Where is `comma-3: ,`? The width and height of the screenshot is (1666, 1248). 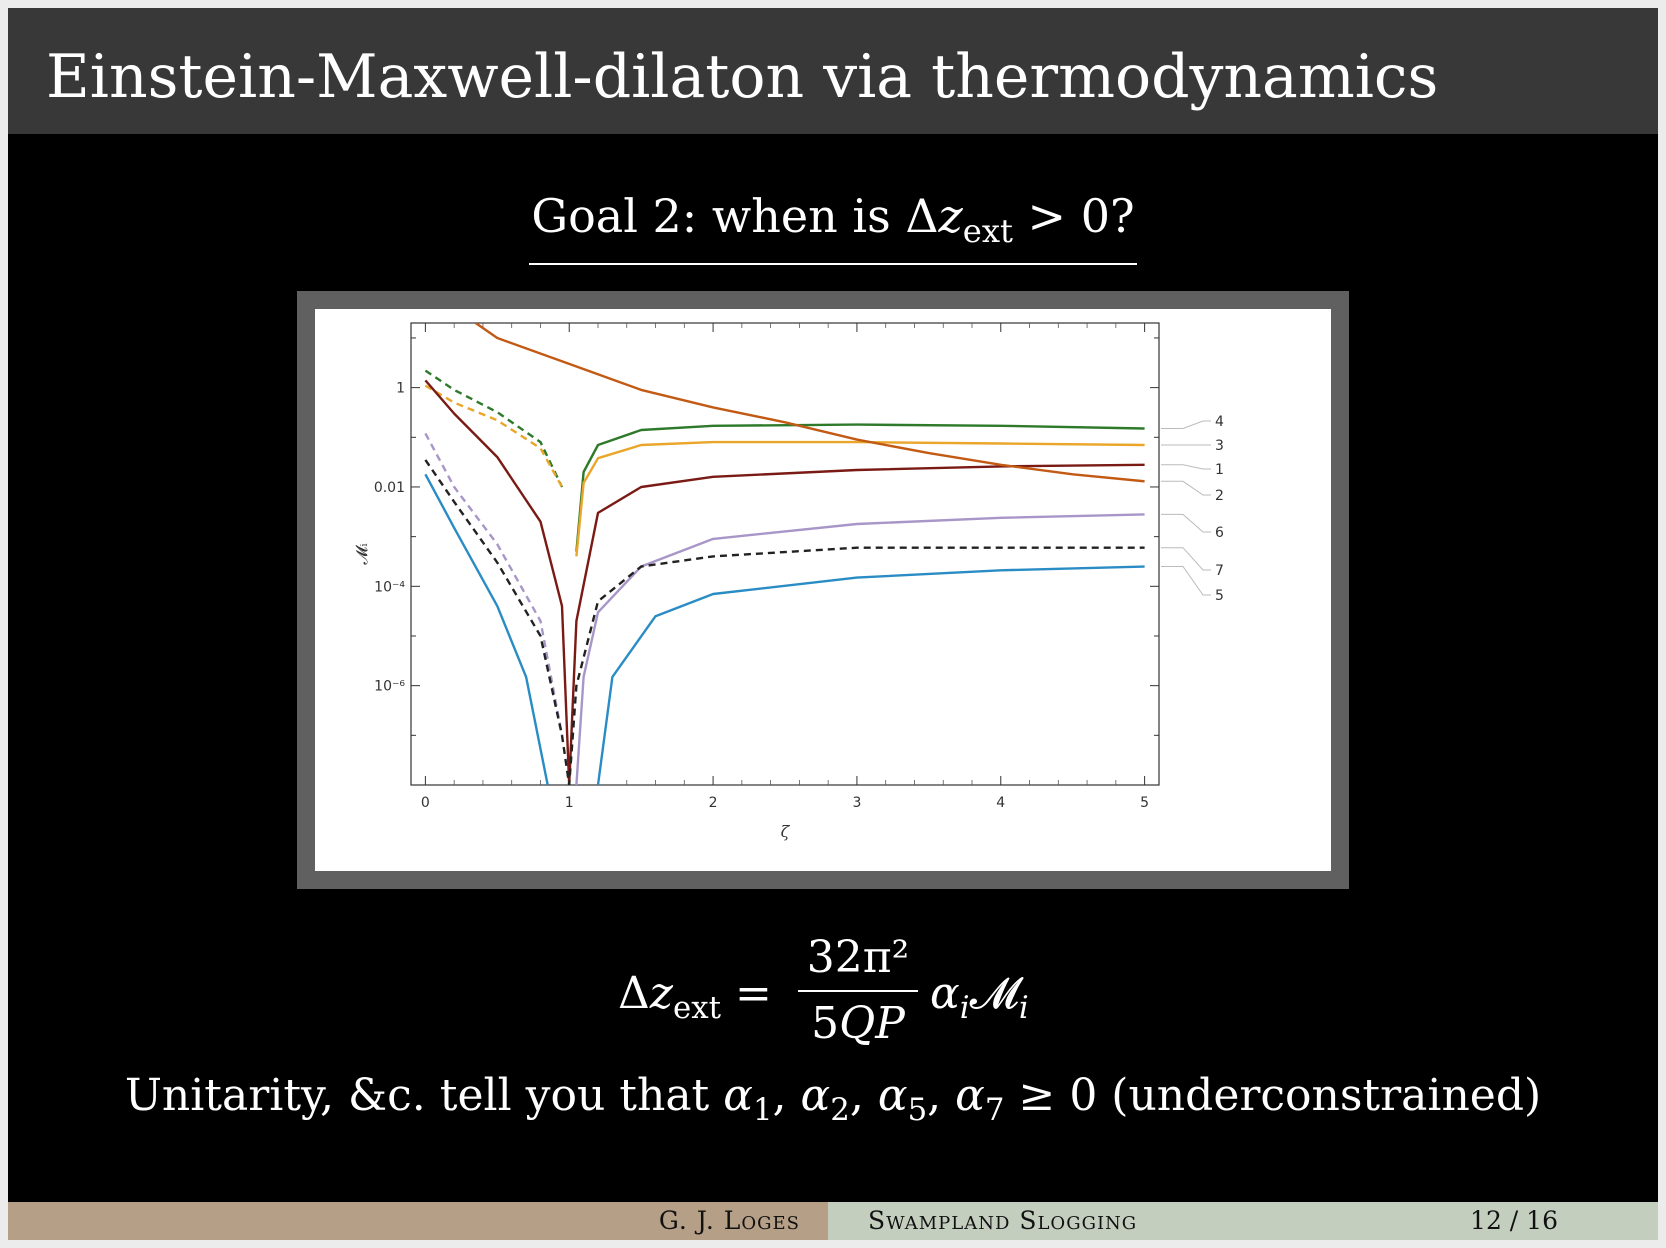
comma-3: , is located at coordinates (941, 1095).